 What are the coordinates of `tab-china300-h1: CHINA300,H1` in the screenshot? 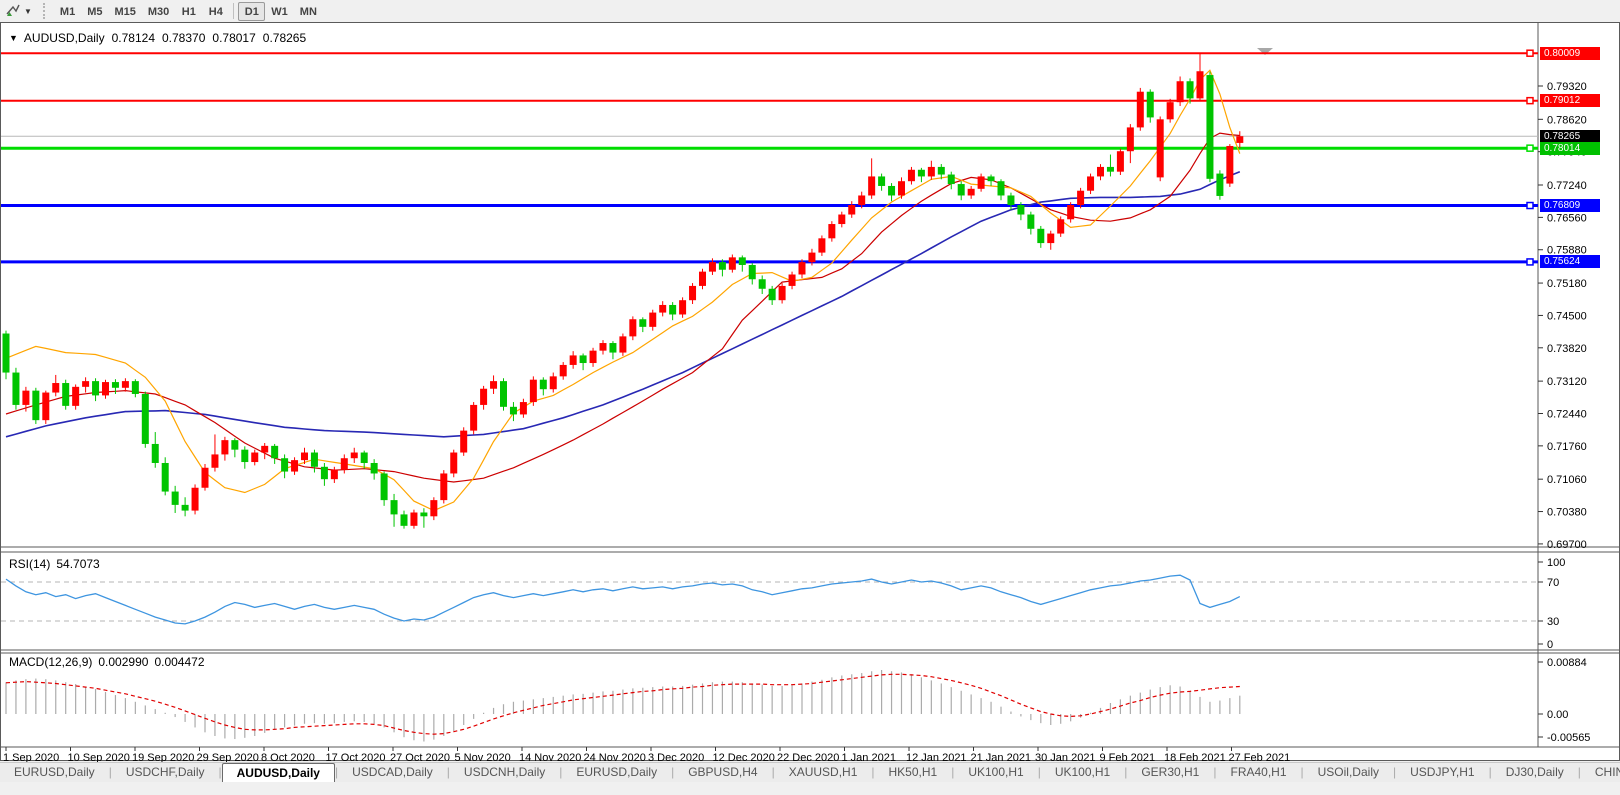 It's located at (1607, 772).